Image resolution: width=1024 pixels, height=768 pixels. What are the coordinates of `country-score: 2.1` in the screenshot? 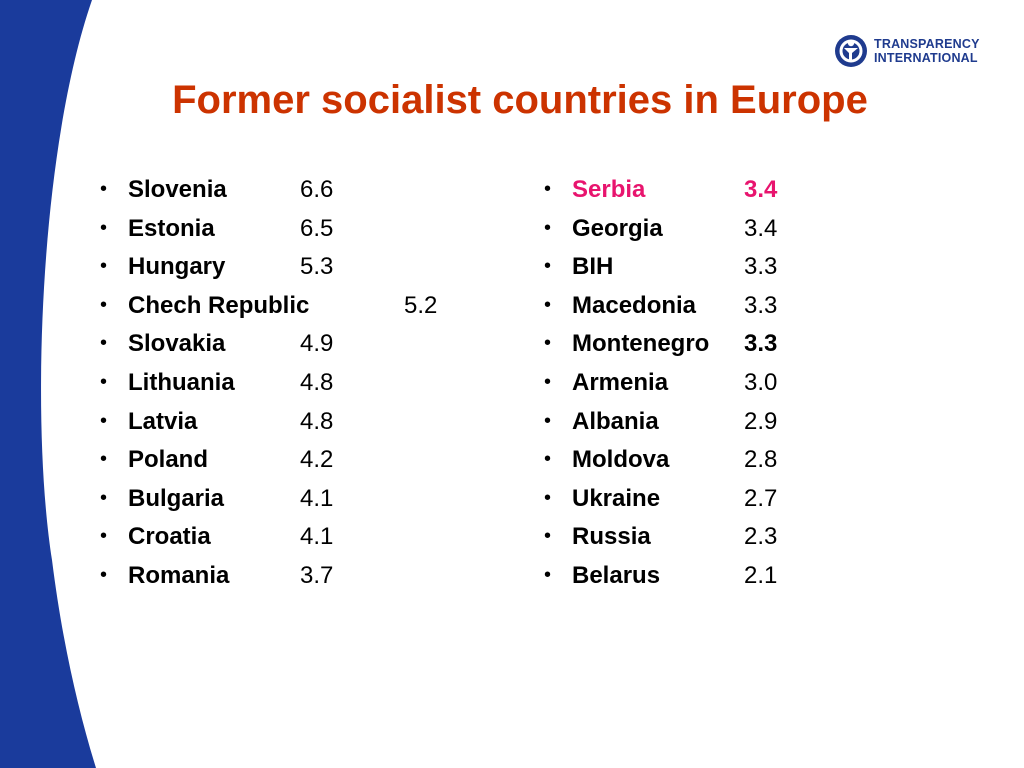 It's located at (761, 575).